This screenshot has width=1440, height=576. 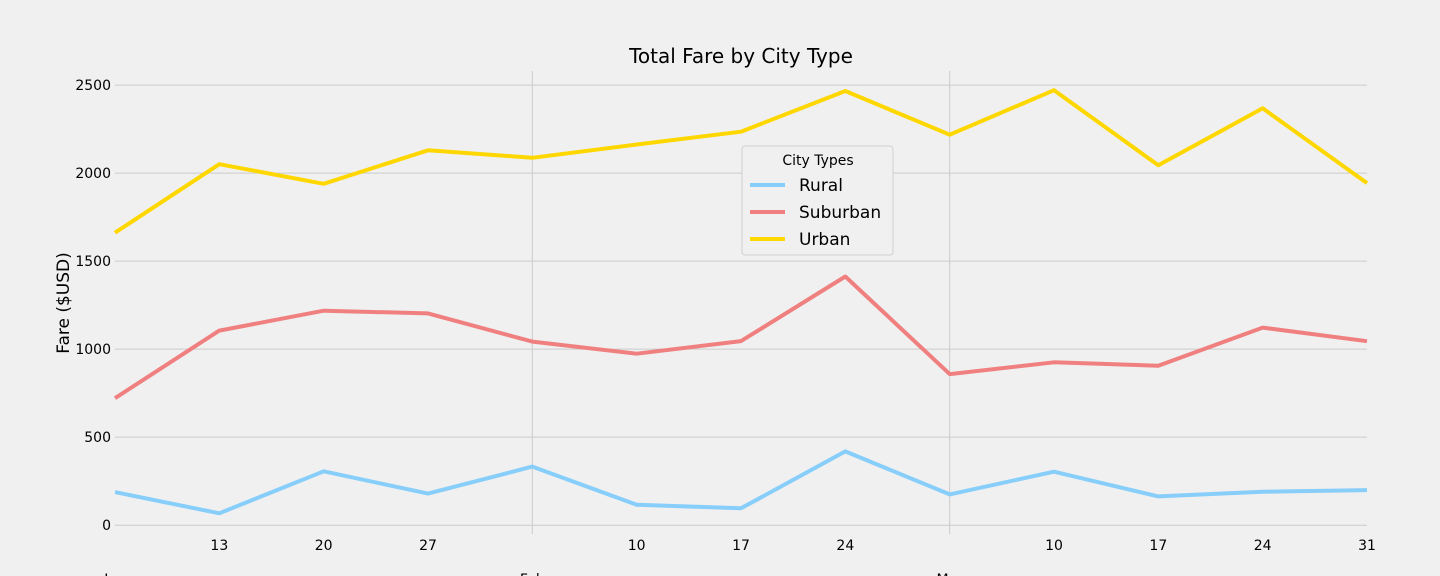 I want to click on x-major-tick-label: Jan, so click(x=114, y=574).